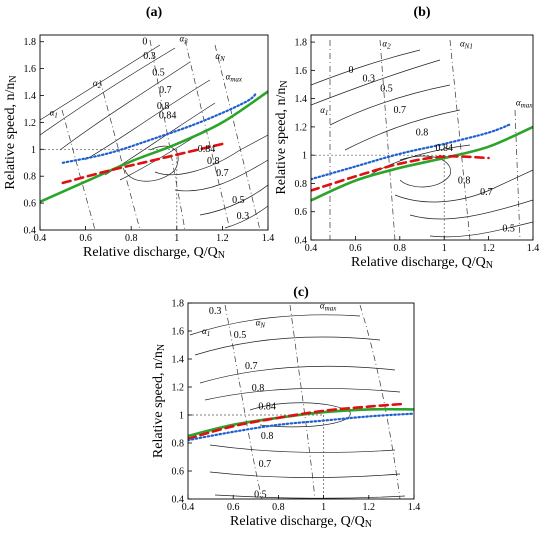  I want to click on x-tick-label: 0.4, so click(188, 507).